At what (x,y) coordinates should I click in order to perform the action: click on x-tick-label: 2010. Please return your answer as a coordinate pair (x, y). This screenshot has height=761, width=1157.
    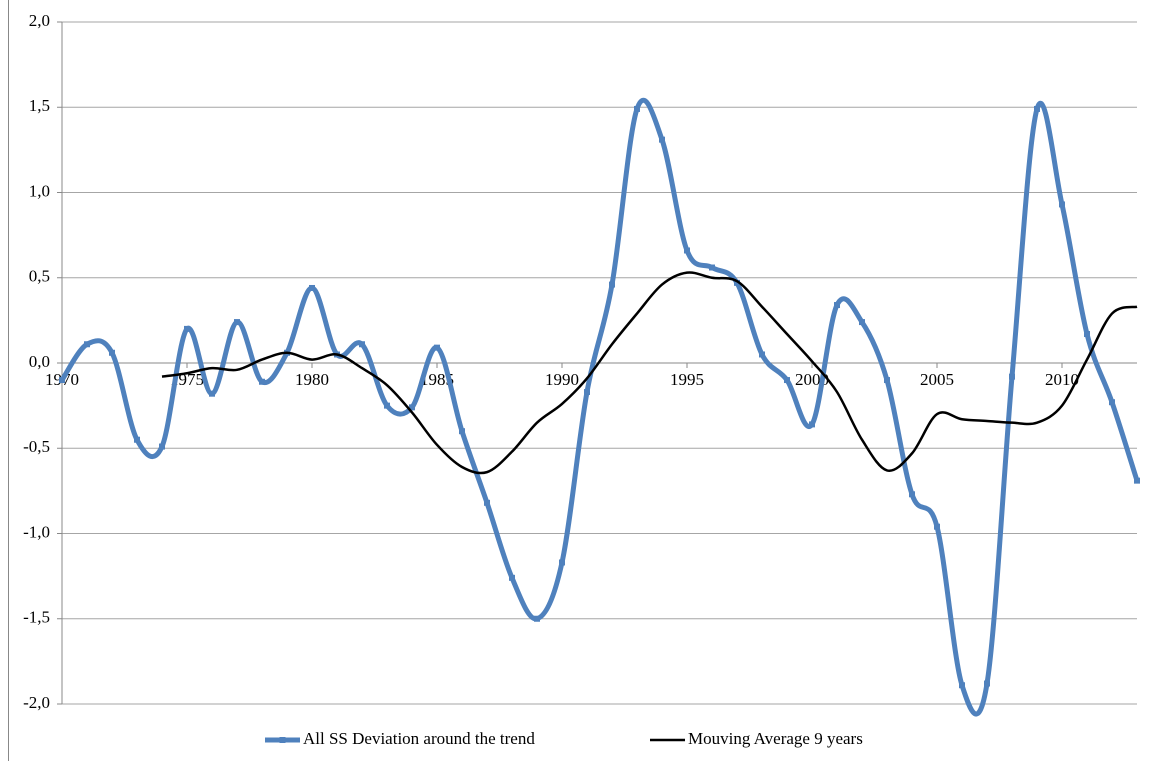
    Looking at the image, I should click on (1062, 379).